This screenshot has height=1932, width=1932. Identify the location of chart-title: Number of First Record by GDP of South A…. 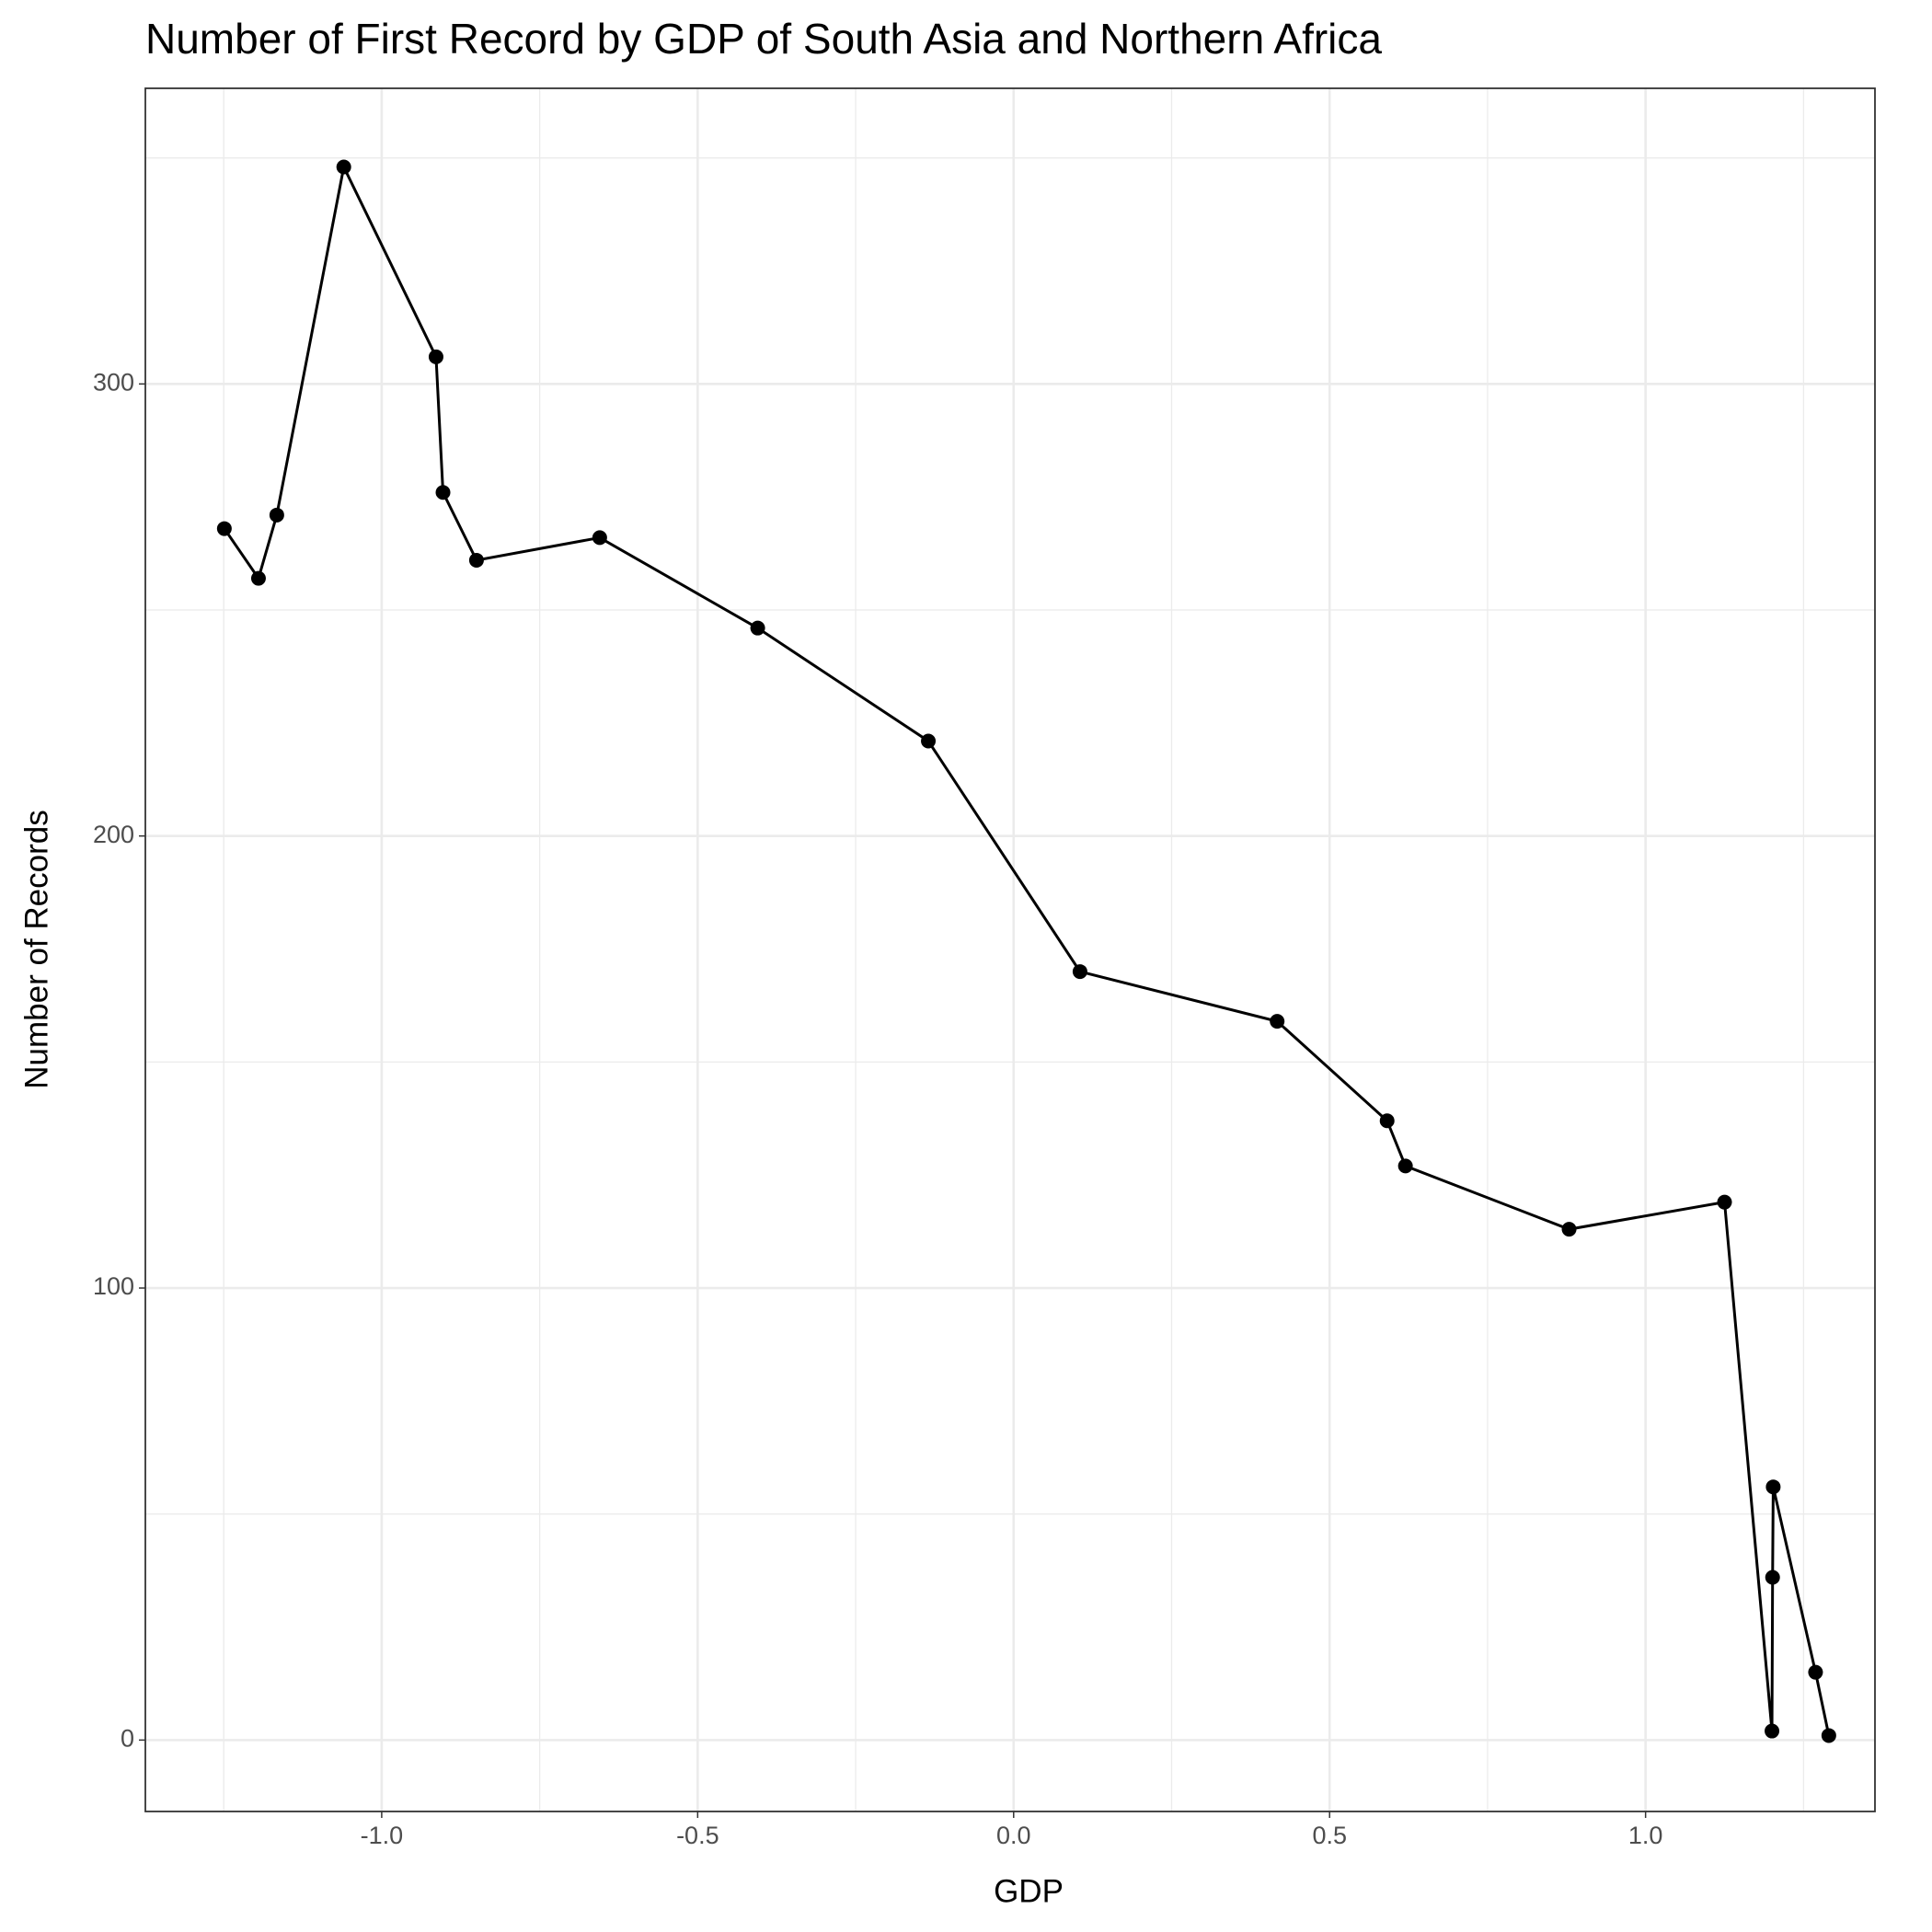
(763, 39).